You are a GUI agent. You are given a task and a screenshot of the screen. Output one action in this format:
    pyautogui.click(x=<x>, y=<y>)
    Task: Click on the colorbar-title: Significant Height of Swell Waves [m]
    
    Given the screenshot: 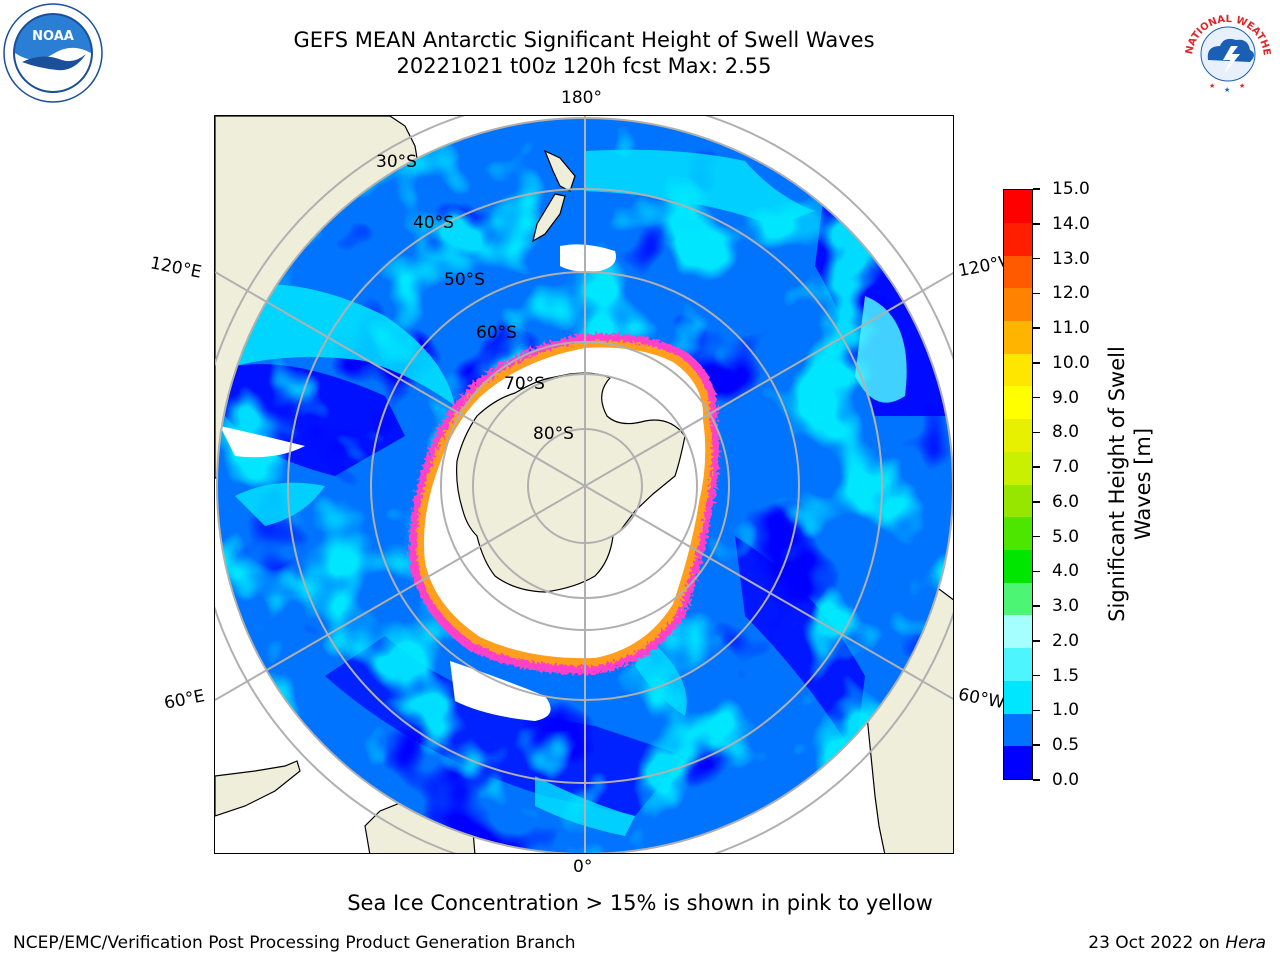 What is the action you would take?
    pyautogui.click(x=1130, y=484)
    